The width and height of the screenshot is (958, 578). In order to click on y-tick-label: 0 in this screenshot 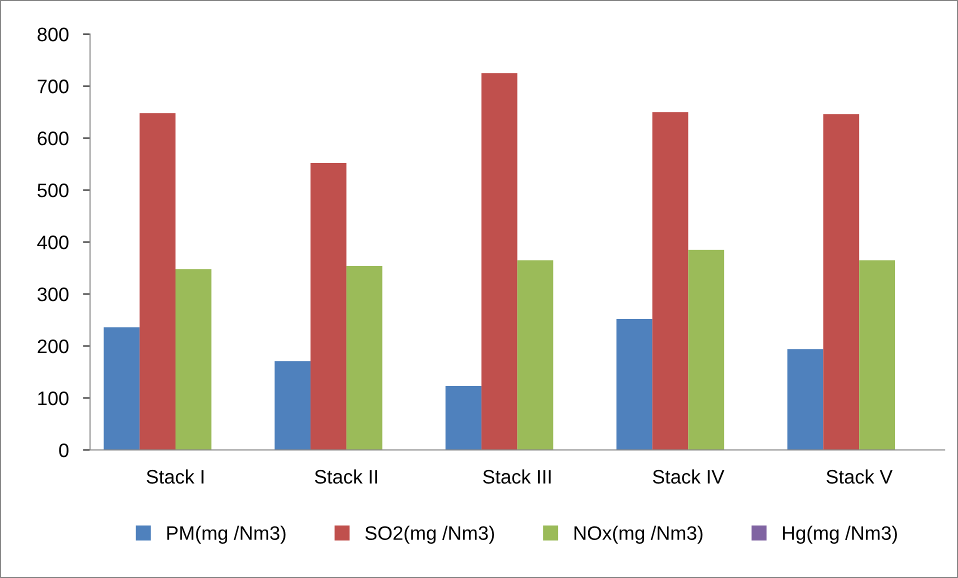, I will do `click(63, 450)`.